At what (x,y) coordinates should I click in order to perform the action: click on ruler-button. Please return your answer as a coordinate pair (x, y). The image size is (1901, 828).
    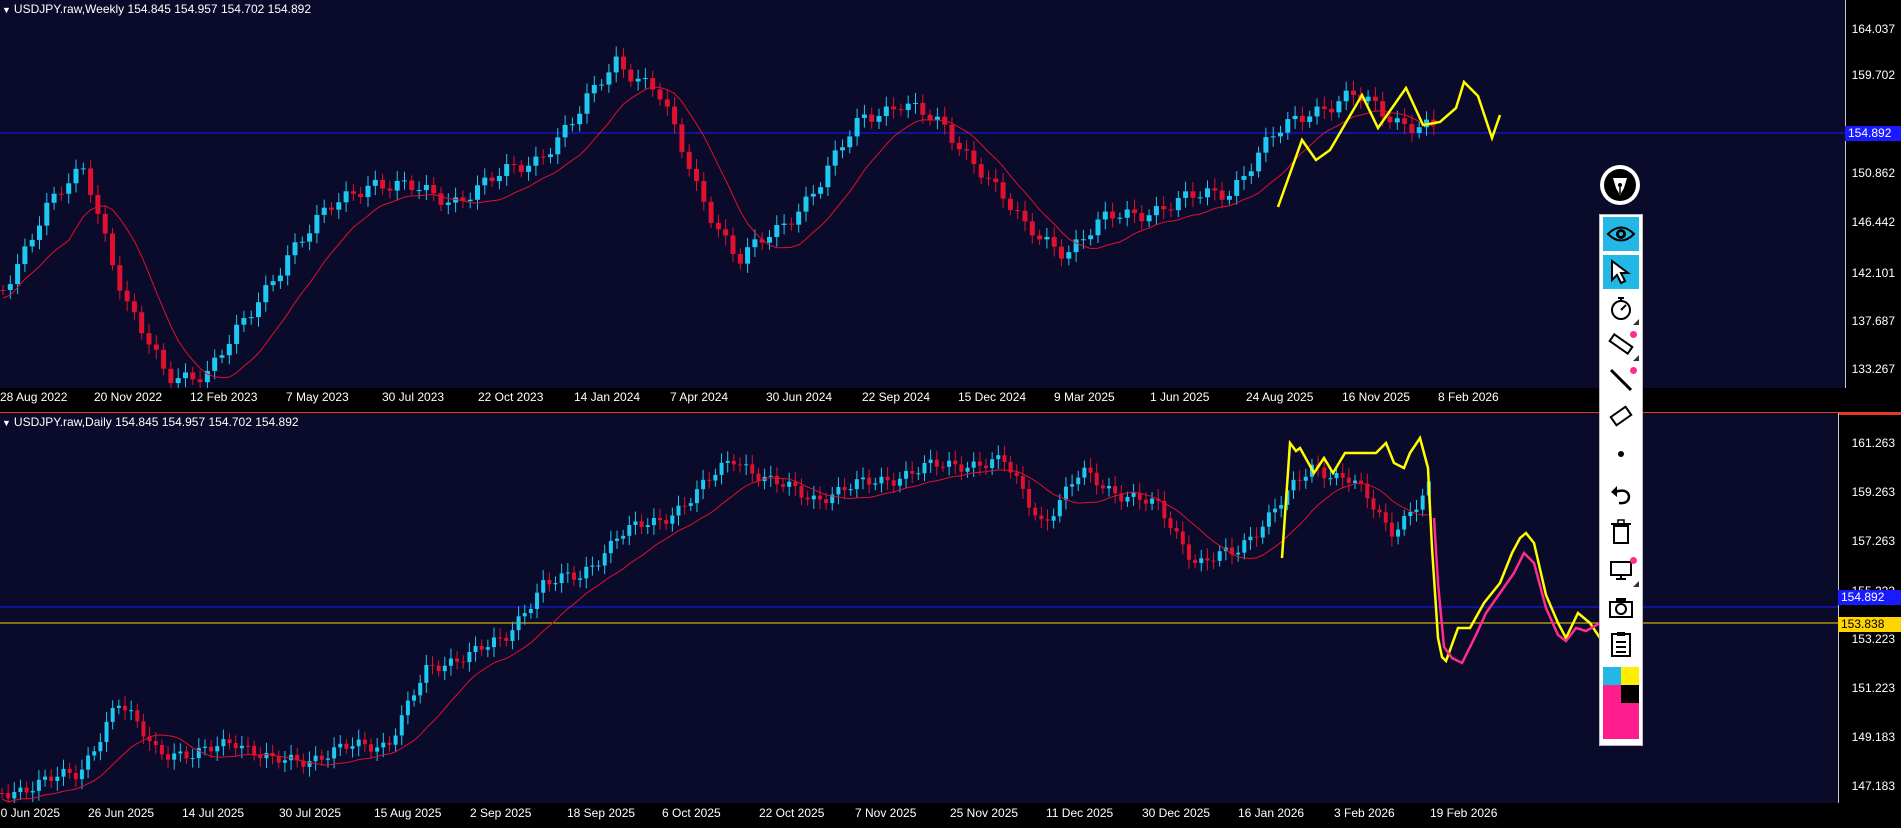
    Looking at the image, I should click on (1621, 344).